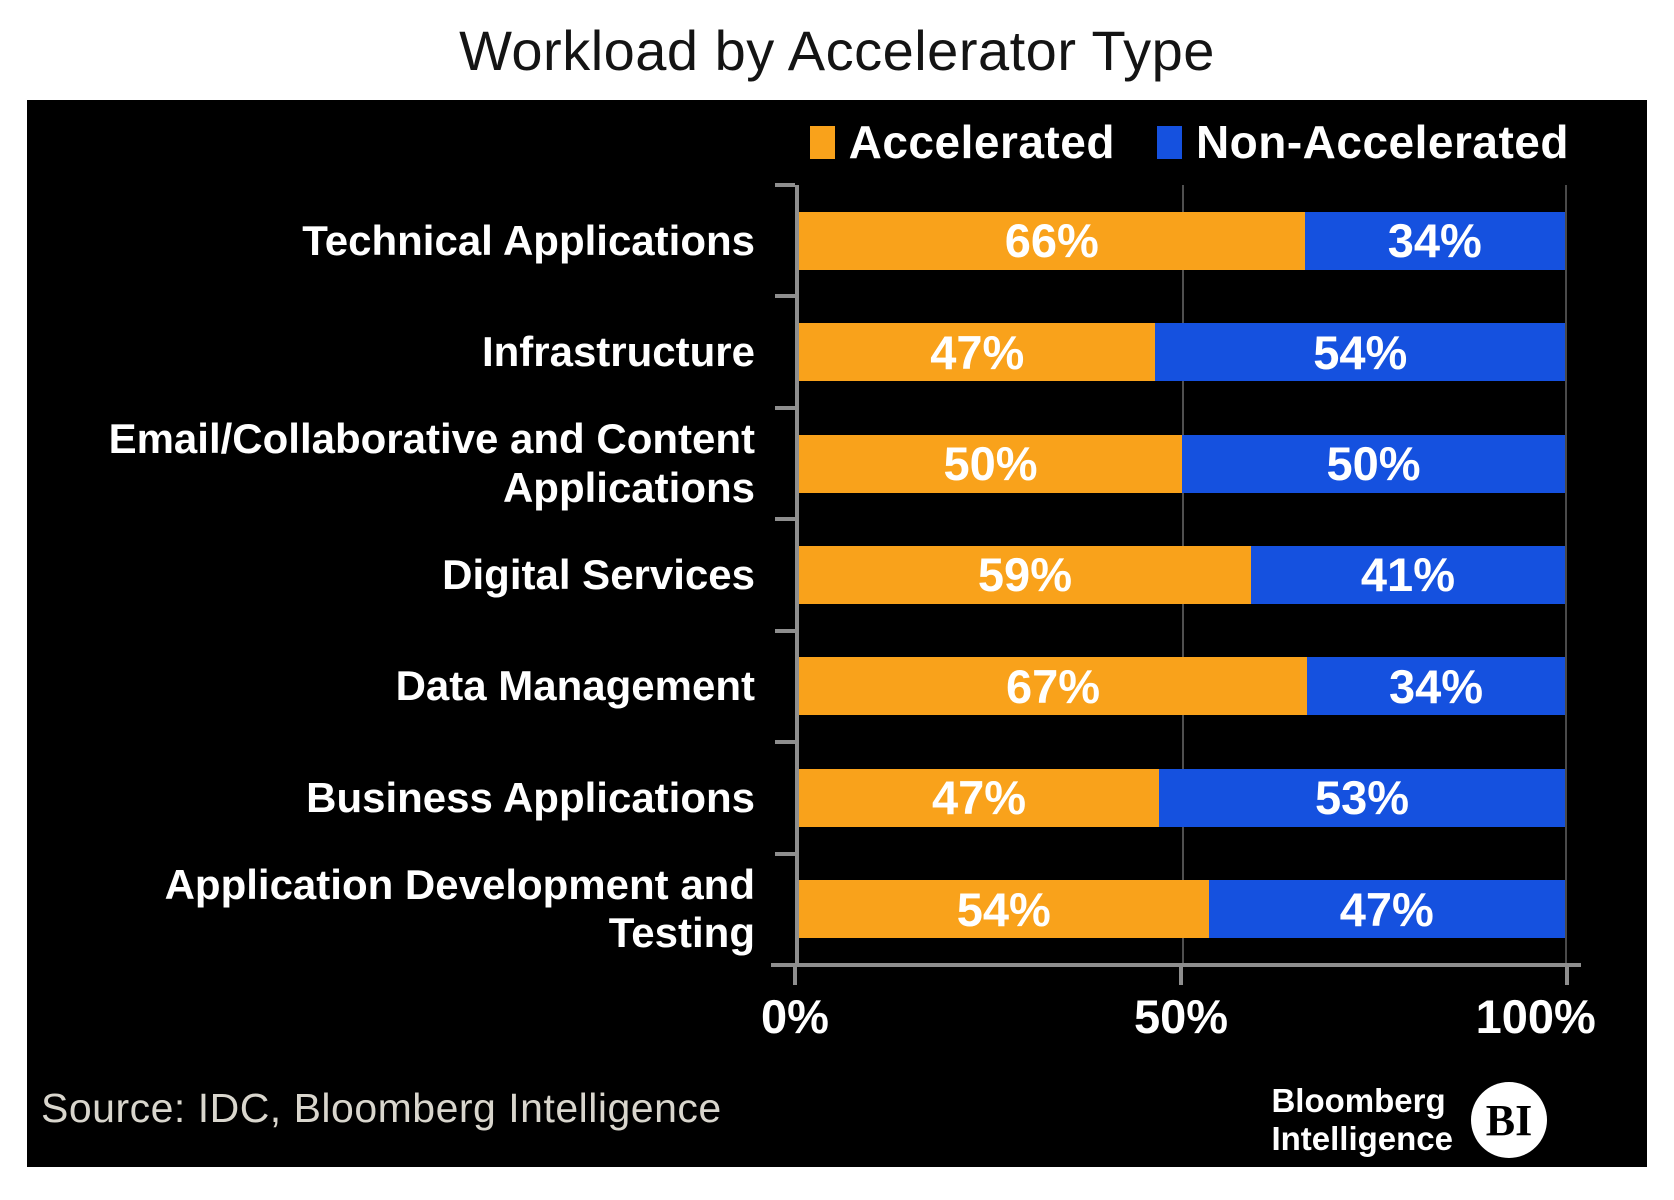  I want to click on legend: Accelerated Non-Accelerated, so click(798, 142).